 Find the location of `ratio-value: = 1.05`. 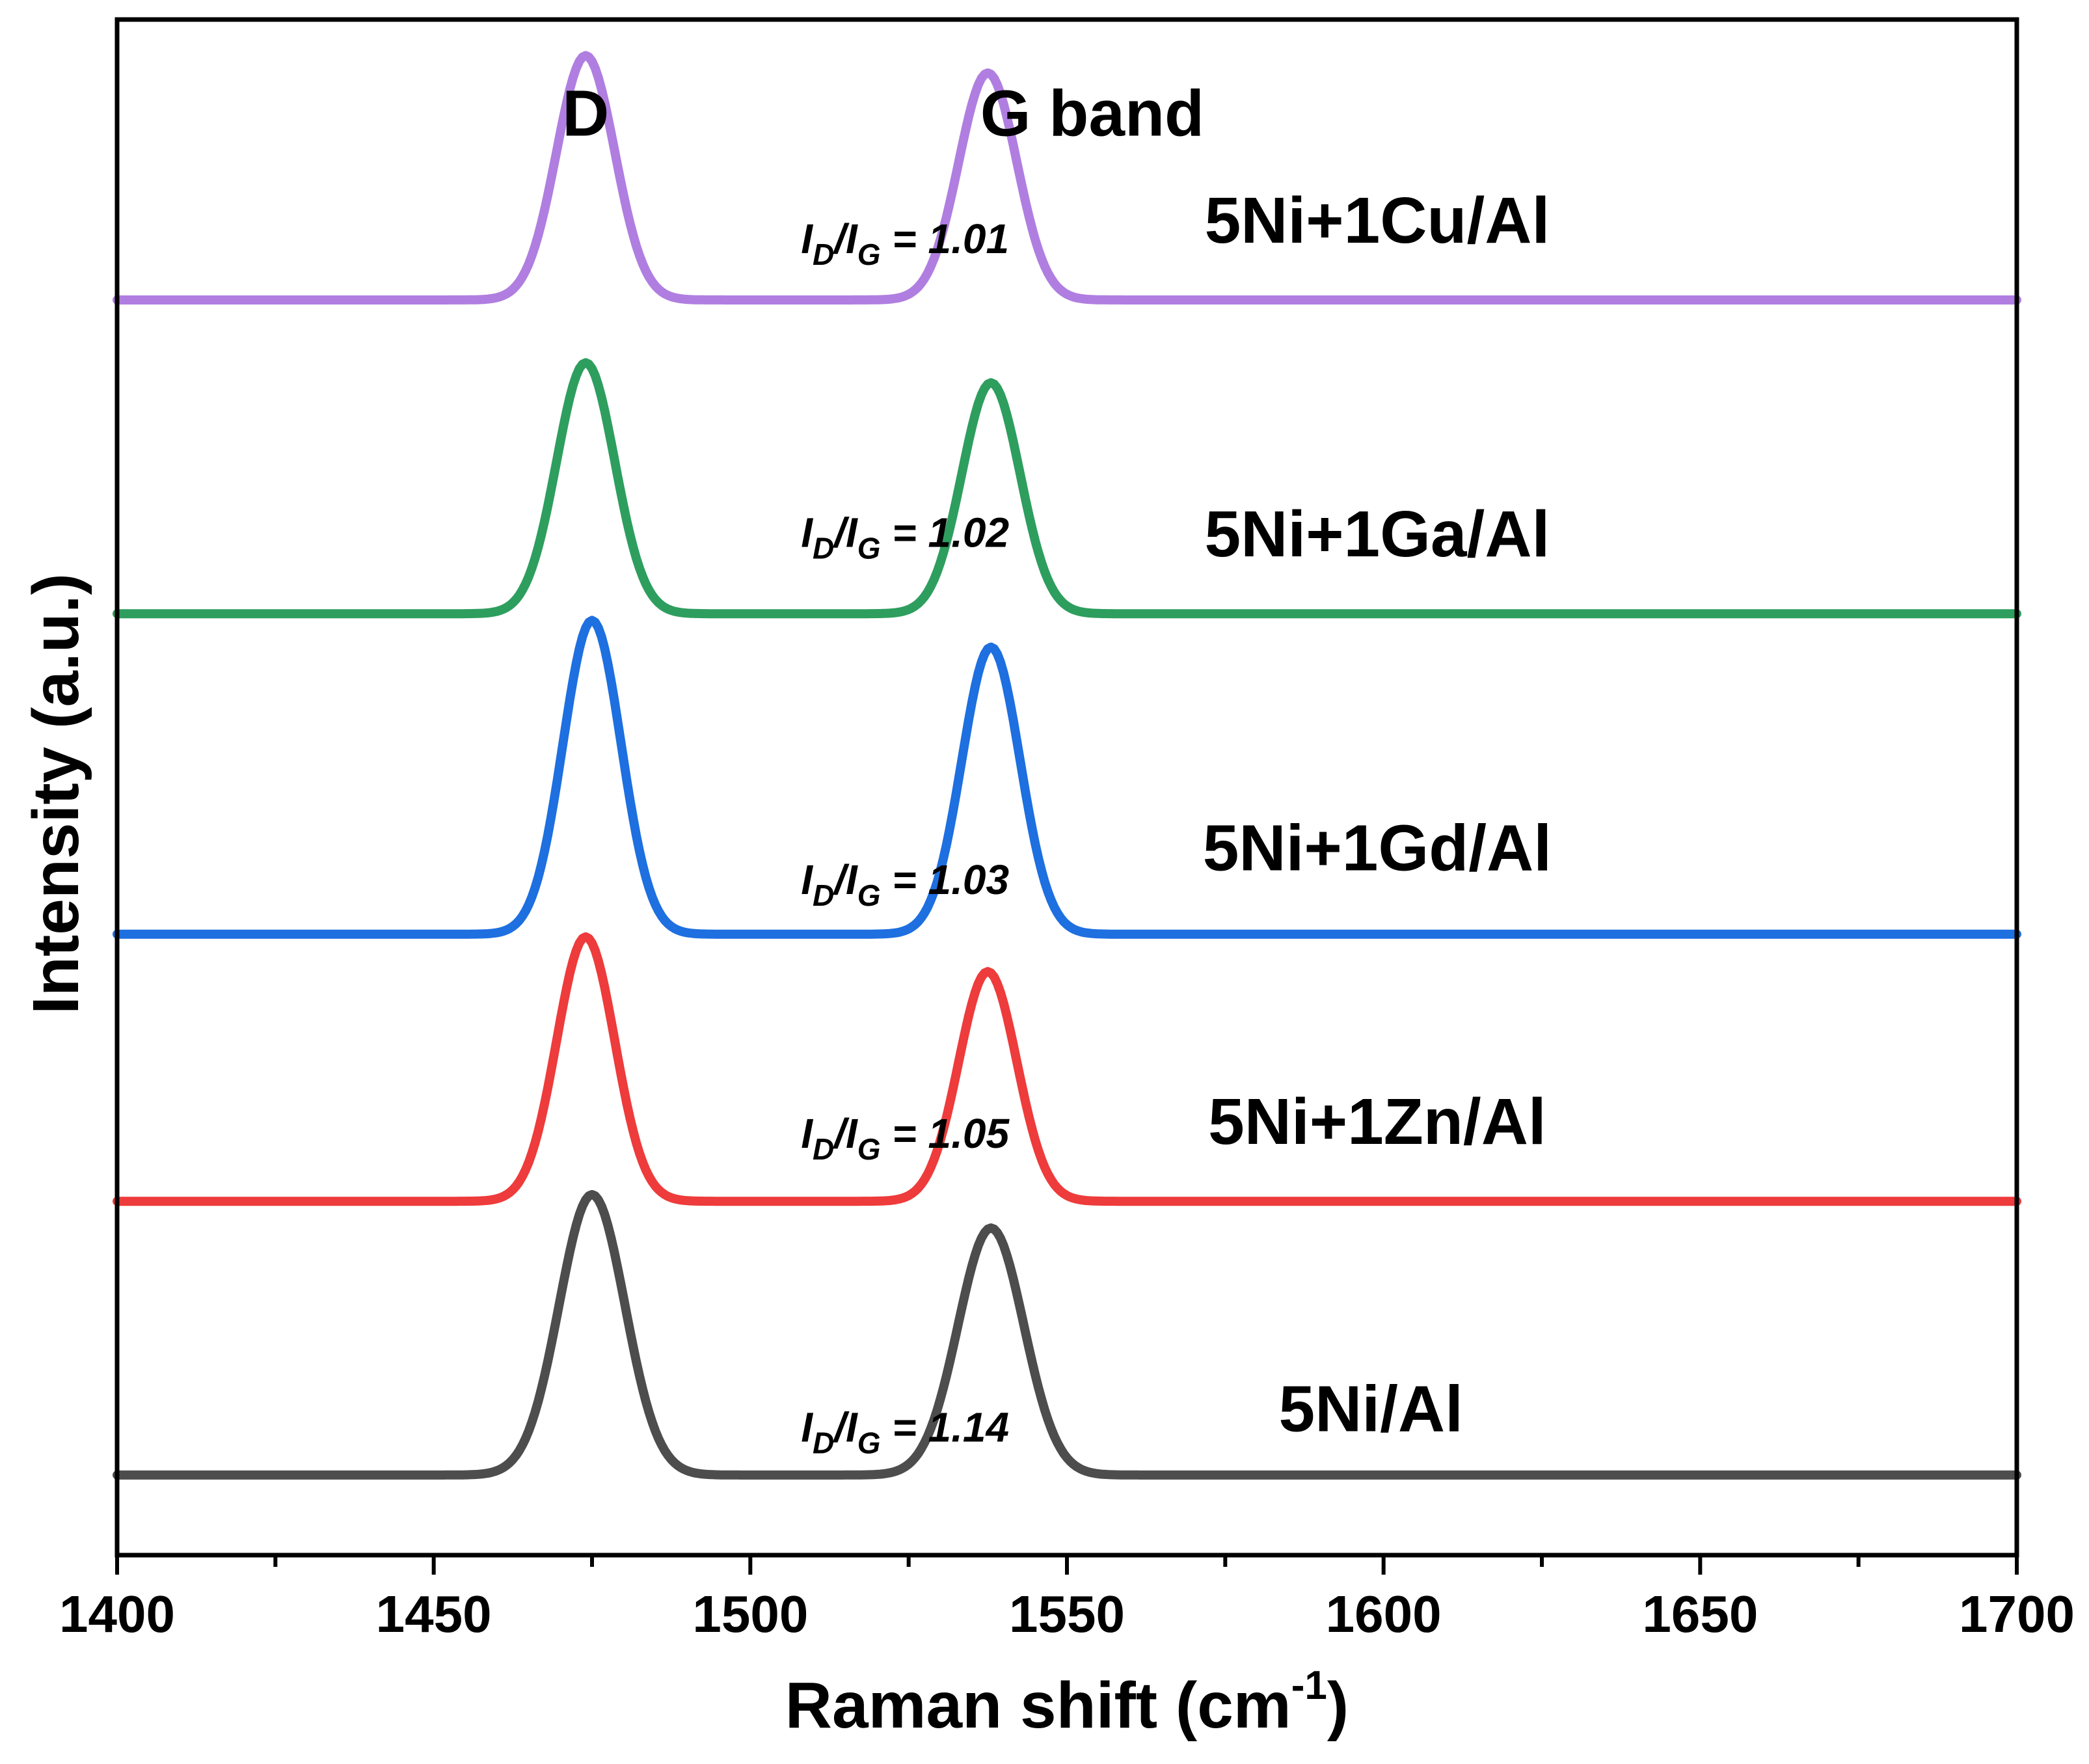

ratio-value: = 1.05 is located at coordinates (946, 1133).